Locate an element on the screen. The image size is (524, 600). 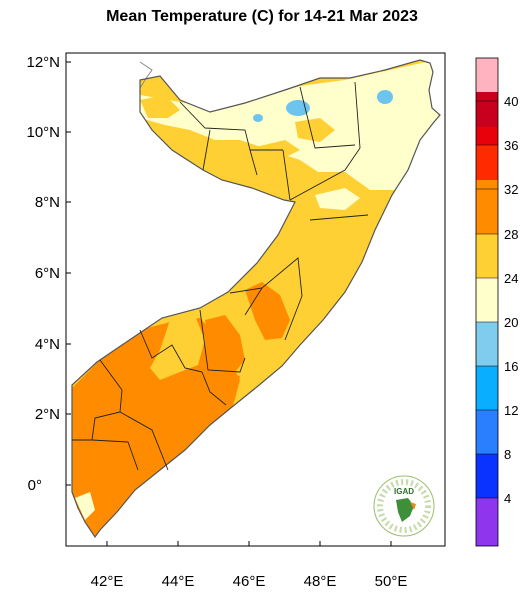
lon-axis: 42°E 44°E 46°E 48°E 50°E is located at coordinates (249, 565).